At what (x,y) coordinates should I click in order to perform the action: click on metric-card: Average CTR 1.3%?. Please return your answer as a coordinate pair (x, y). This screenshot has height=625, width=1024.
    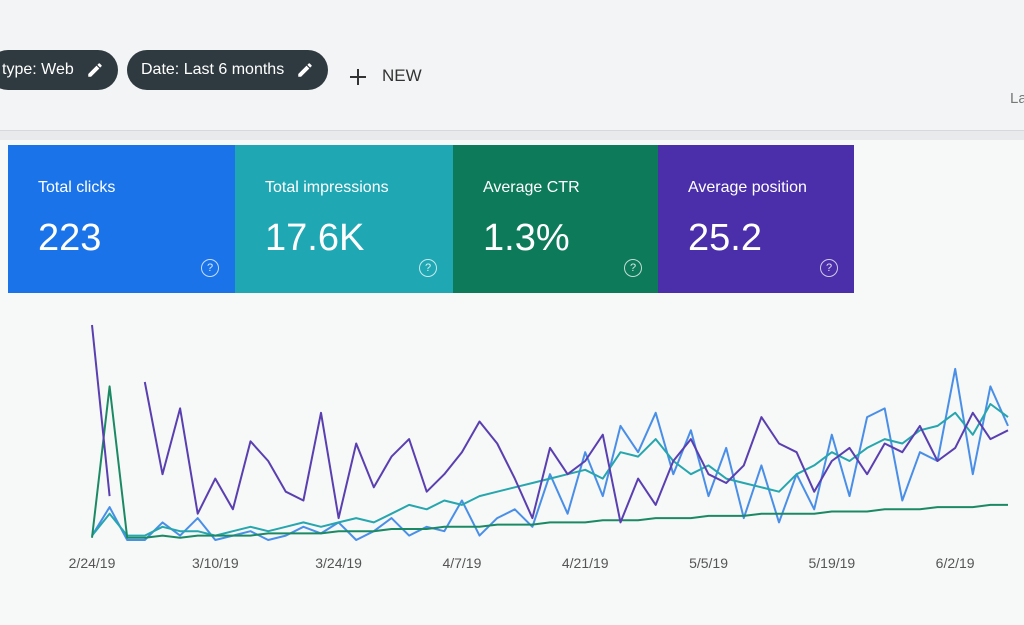
    Looking at the image, I should click on (555, 219).